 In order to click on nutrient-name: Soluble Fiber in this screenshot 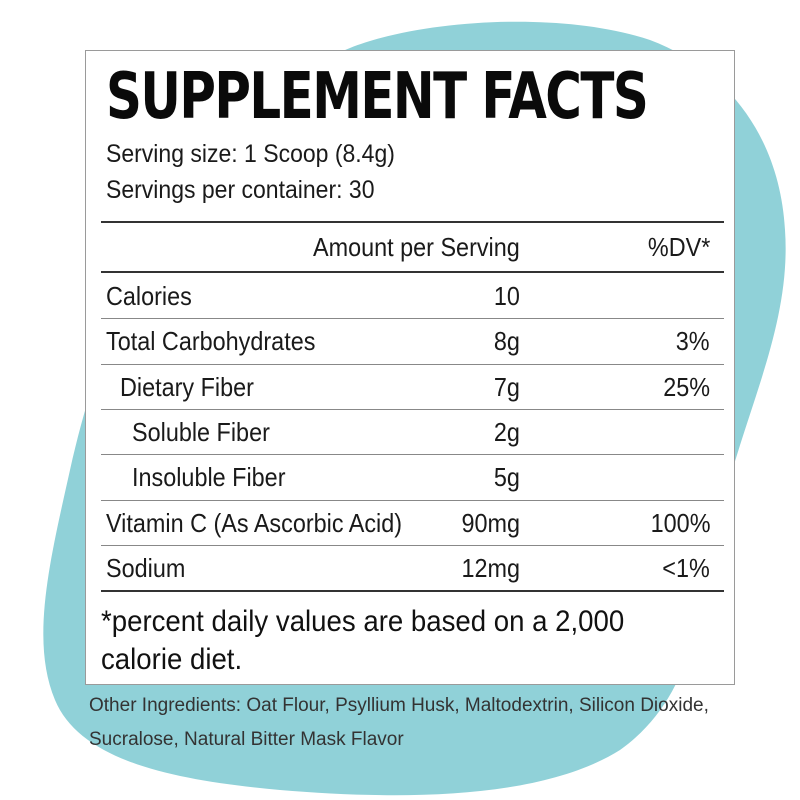, I will do `click(201, 431)`.